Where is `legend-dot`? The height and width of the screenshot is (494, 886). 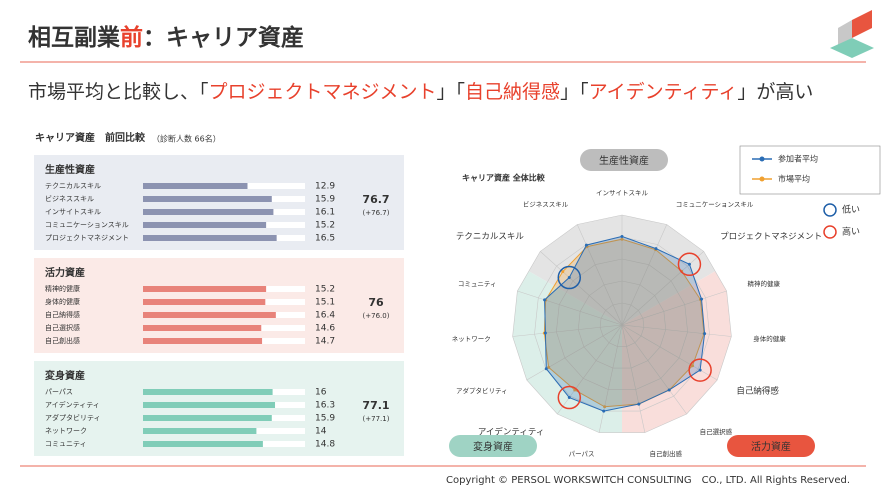 legend-dot is located at coordinates (762, 179).